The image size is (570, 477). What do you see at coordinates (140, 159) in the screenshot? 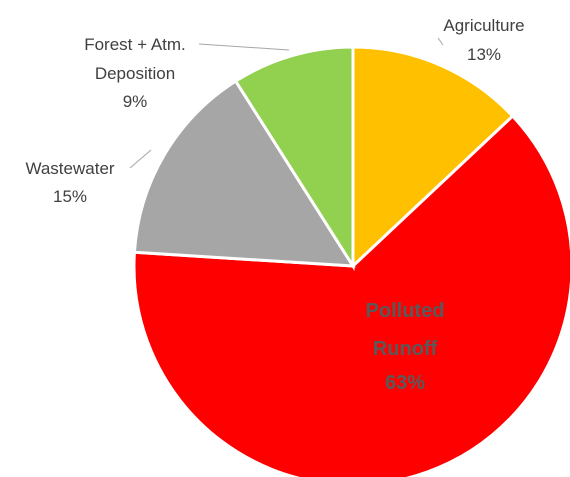
I see `leader-line-wastewater` at bounding box center [140, 159].